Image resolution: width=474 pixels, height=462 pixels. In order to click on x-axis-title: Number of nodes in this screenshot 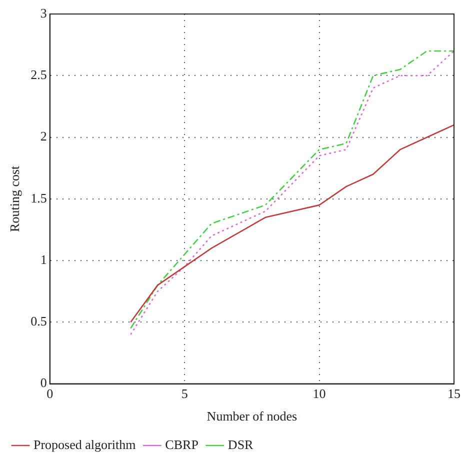, I will do `click(252, 416)`.